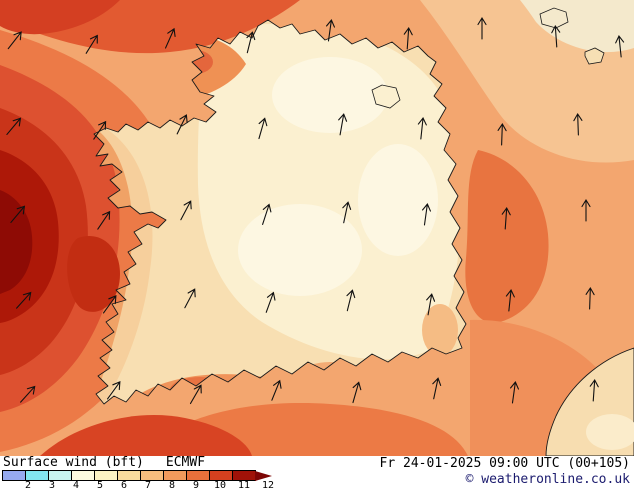 The height and width of the screenshot is (490, 634). Describe the element at coordinates (172, 485) in the screenshot. I see `legend-tick: 8` at that location.